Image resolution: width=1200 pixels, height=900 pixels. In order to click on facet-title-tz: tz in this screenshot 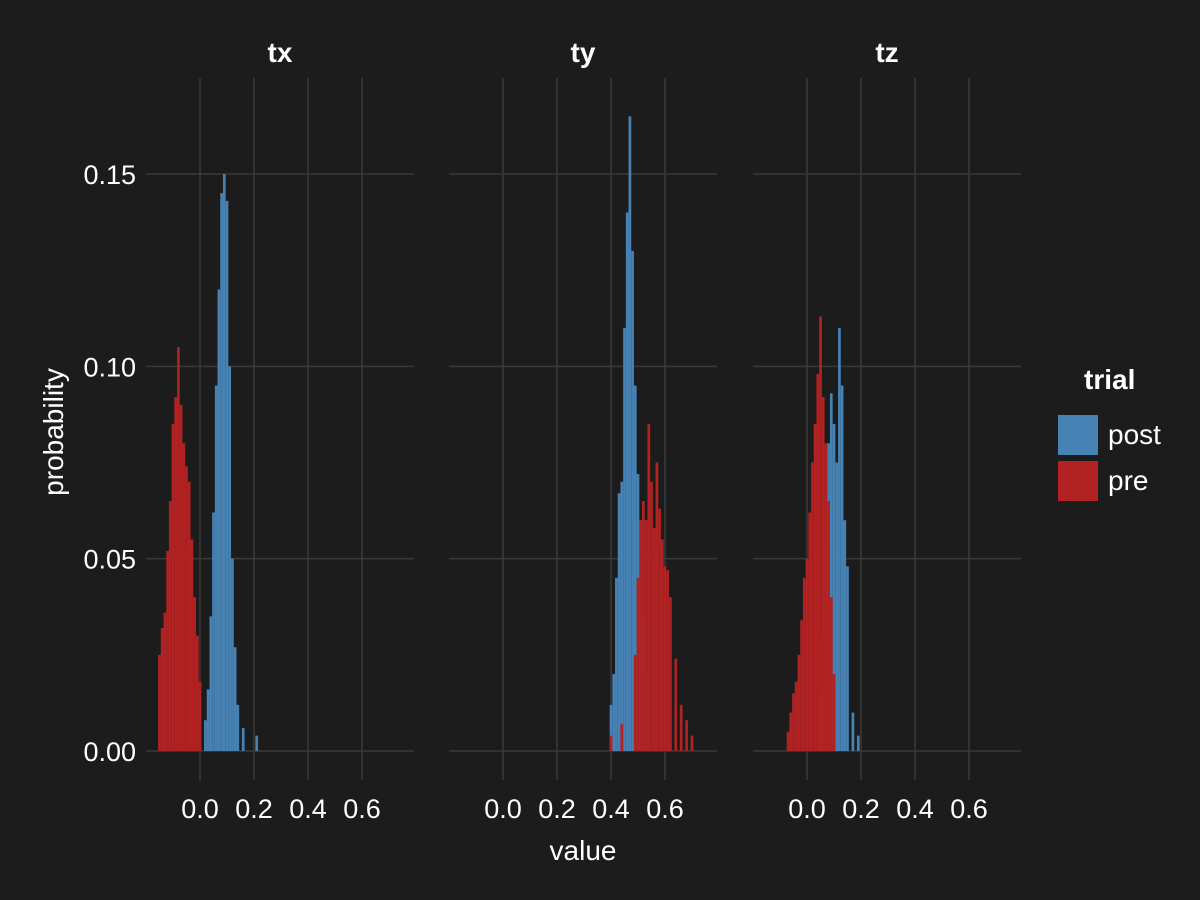, I will do `click(886, 52)`.